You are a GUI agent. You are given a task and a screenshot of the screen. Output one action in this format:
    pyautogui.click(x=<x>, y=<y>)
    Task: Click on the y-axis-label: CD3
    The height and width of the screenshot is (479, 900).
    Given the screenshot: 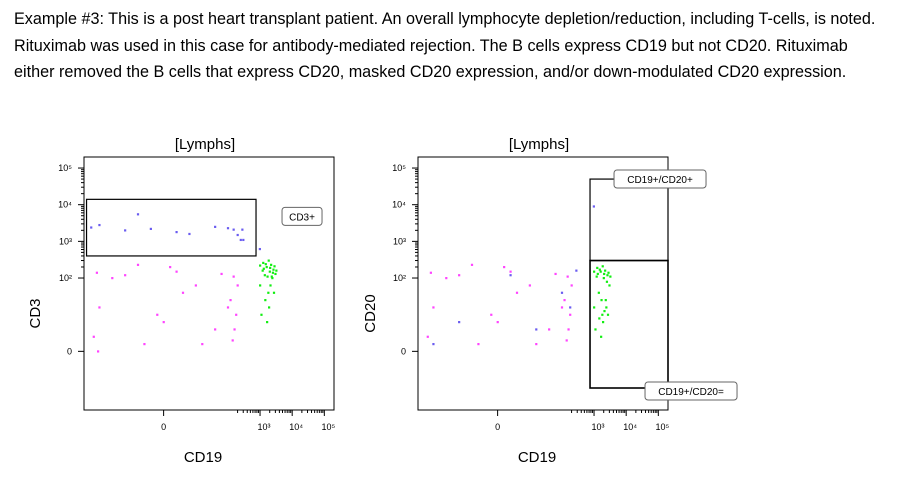 What is the action you would take?
    pyautogui.click(x=35, y=313)
    